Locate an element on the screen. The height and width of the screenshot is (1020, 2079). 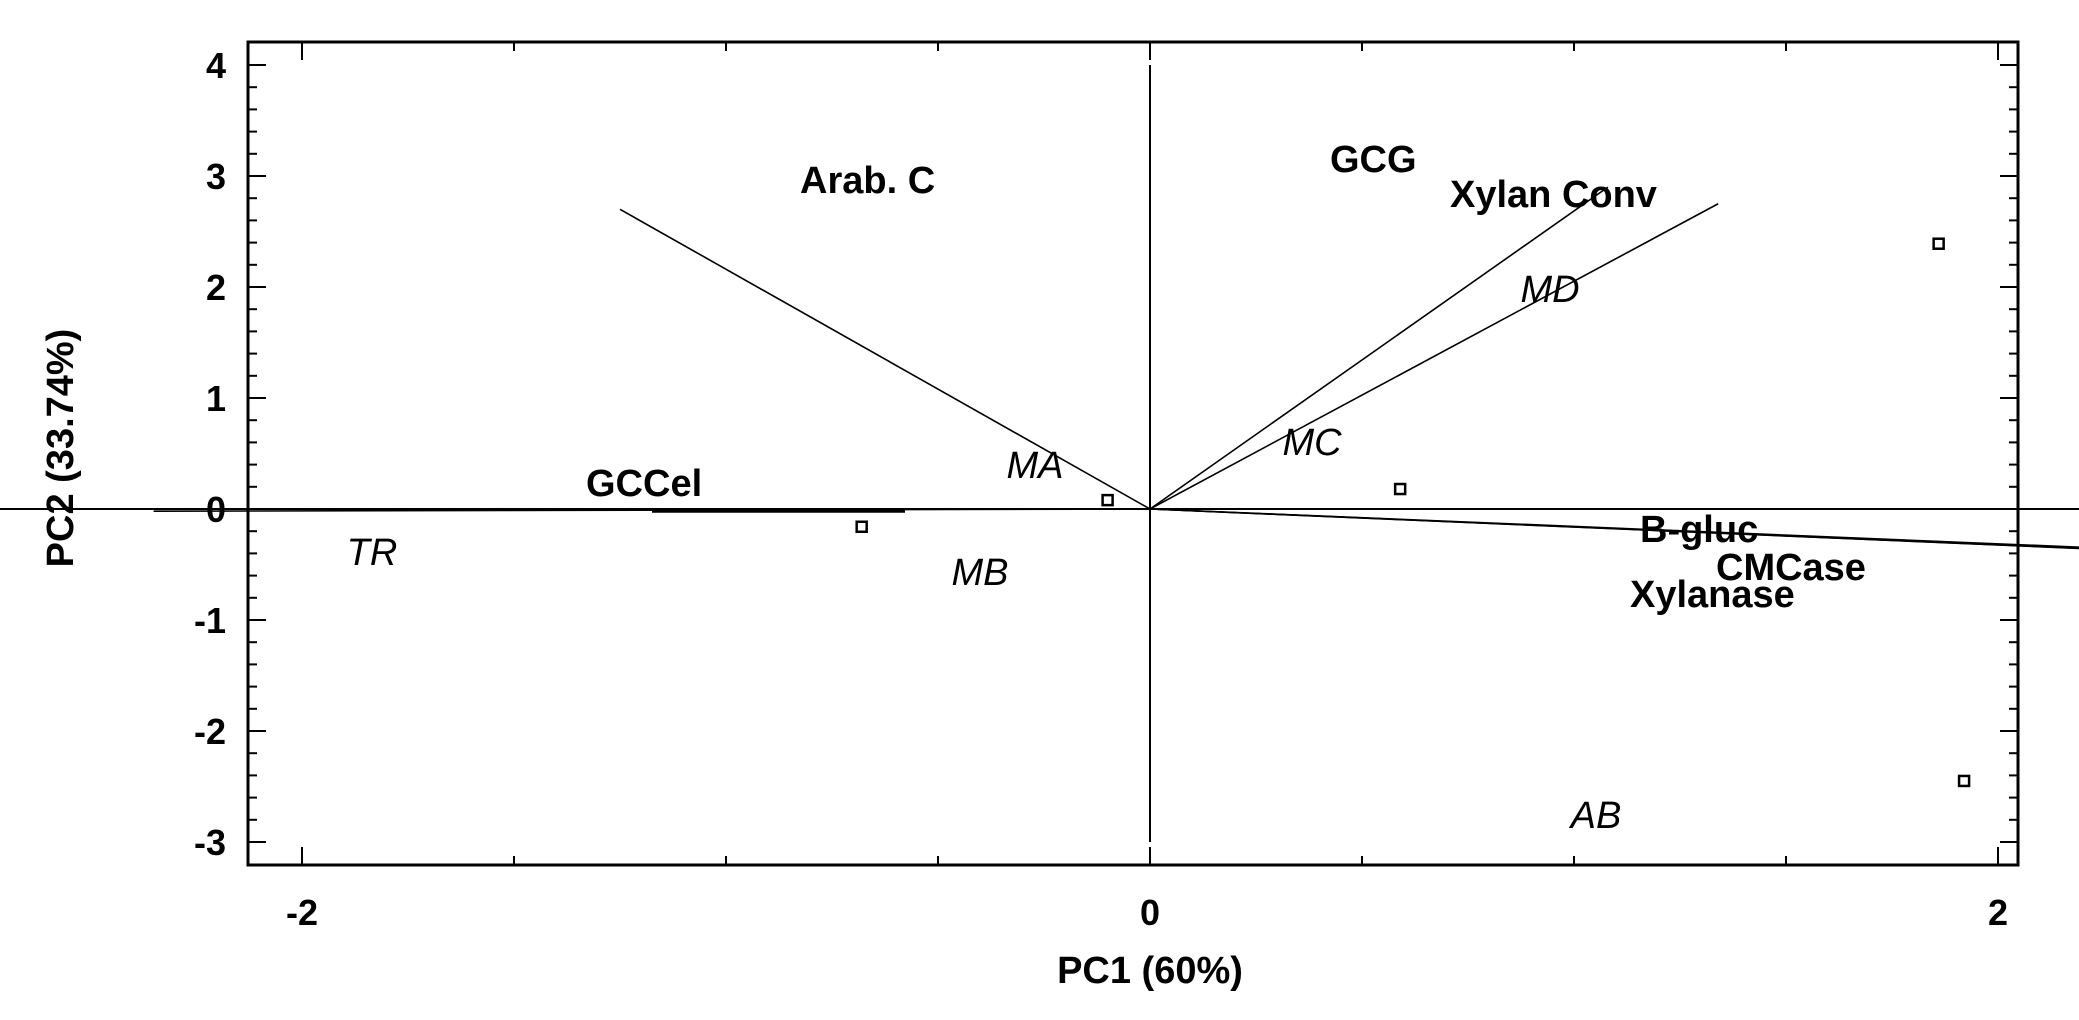
loading-vector-xylan-conv is located at coordinates (1434, 356).